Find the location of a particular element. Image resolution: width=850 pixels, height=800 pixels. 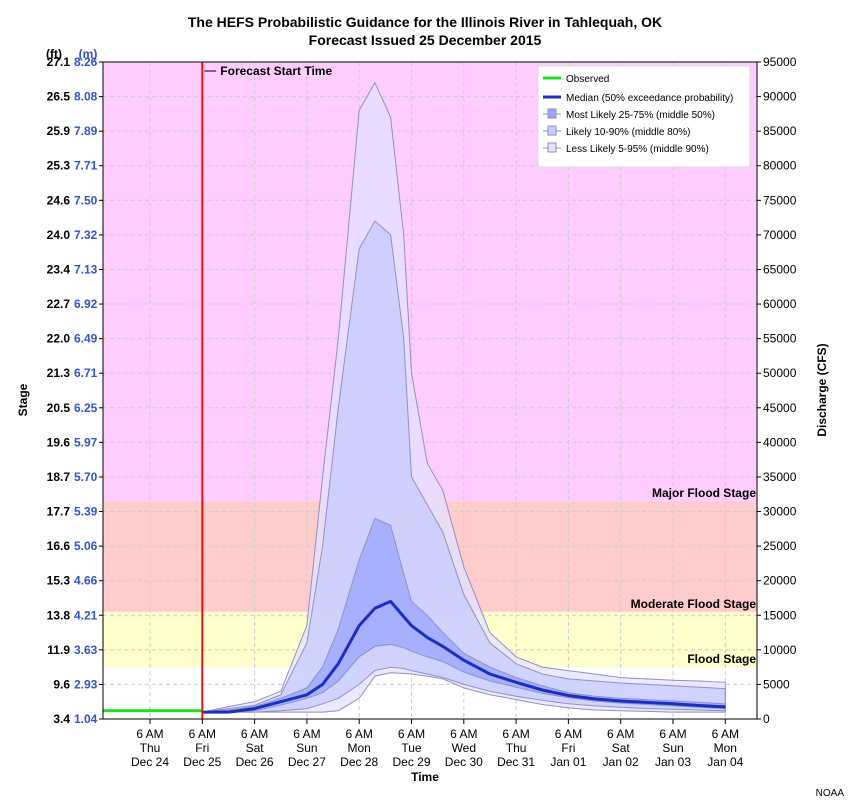

time-tick-date: Jan 02 is located at coordinates (621, 762).